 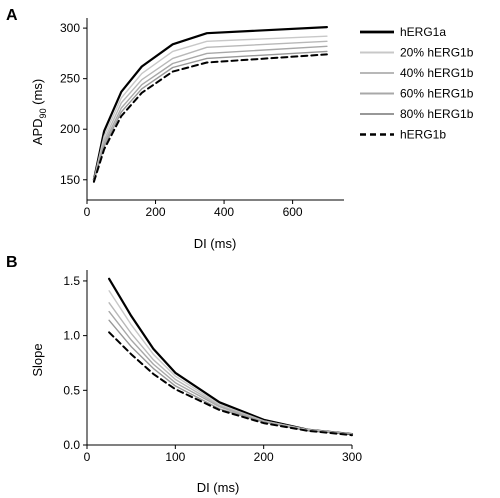 What do you see at coordinates (43, 113) in the screenshot?
I see `panel-a-y-label-subscript: 90` at bounding box center [43, 113].